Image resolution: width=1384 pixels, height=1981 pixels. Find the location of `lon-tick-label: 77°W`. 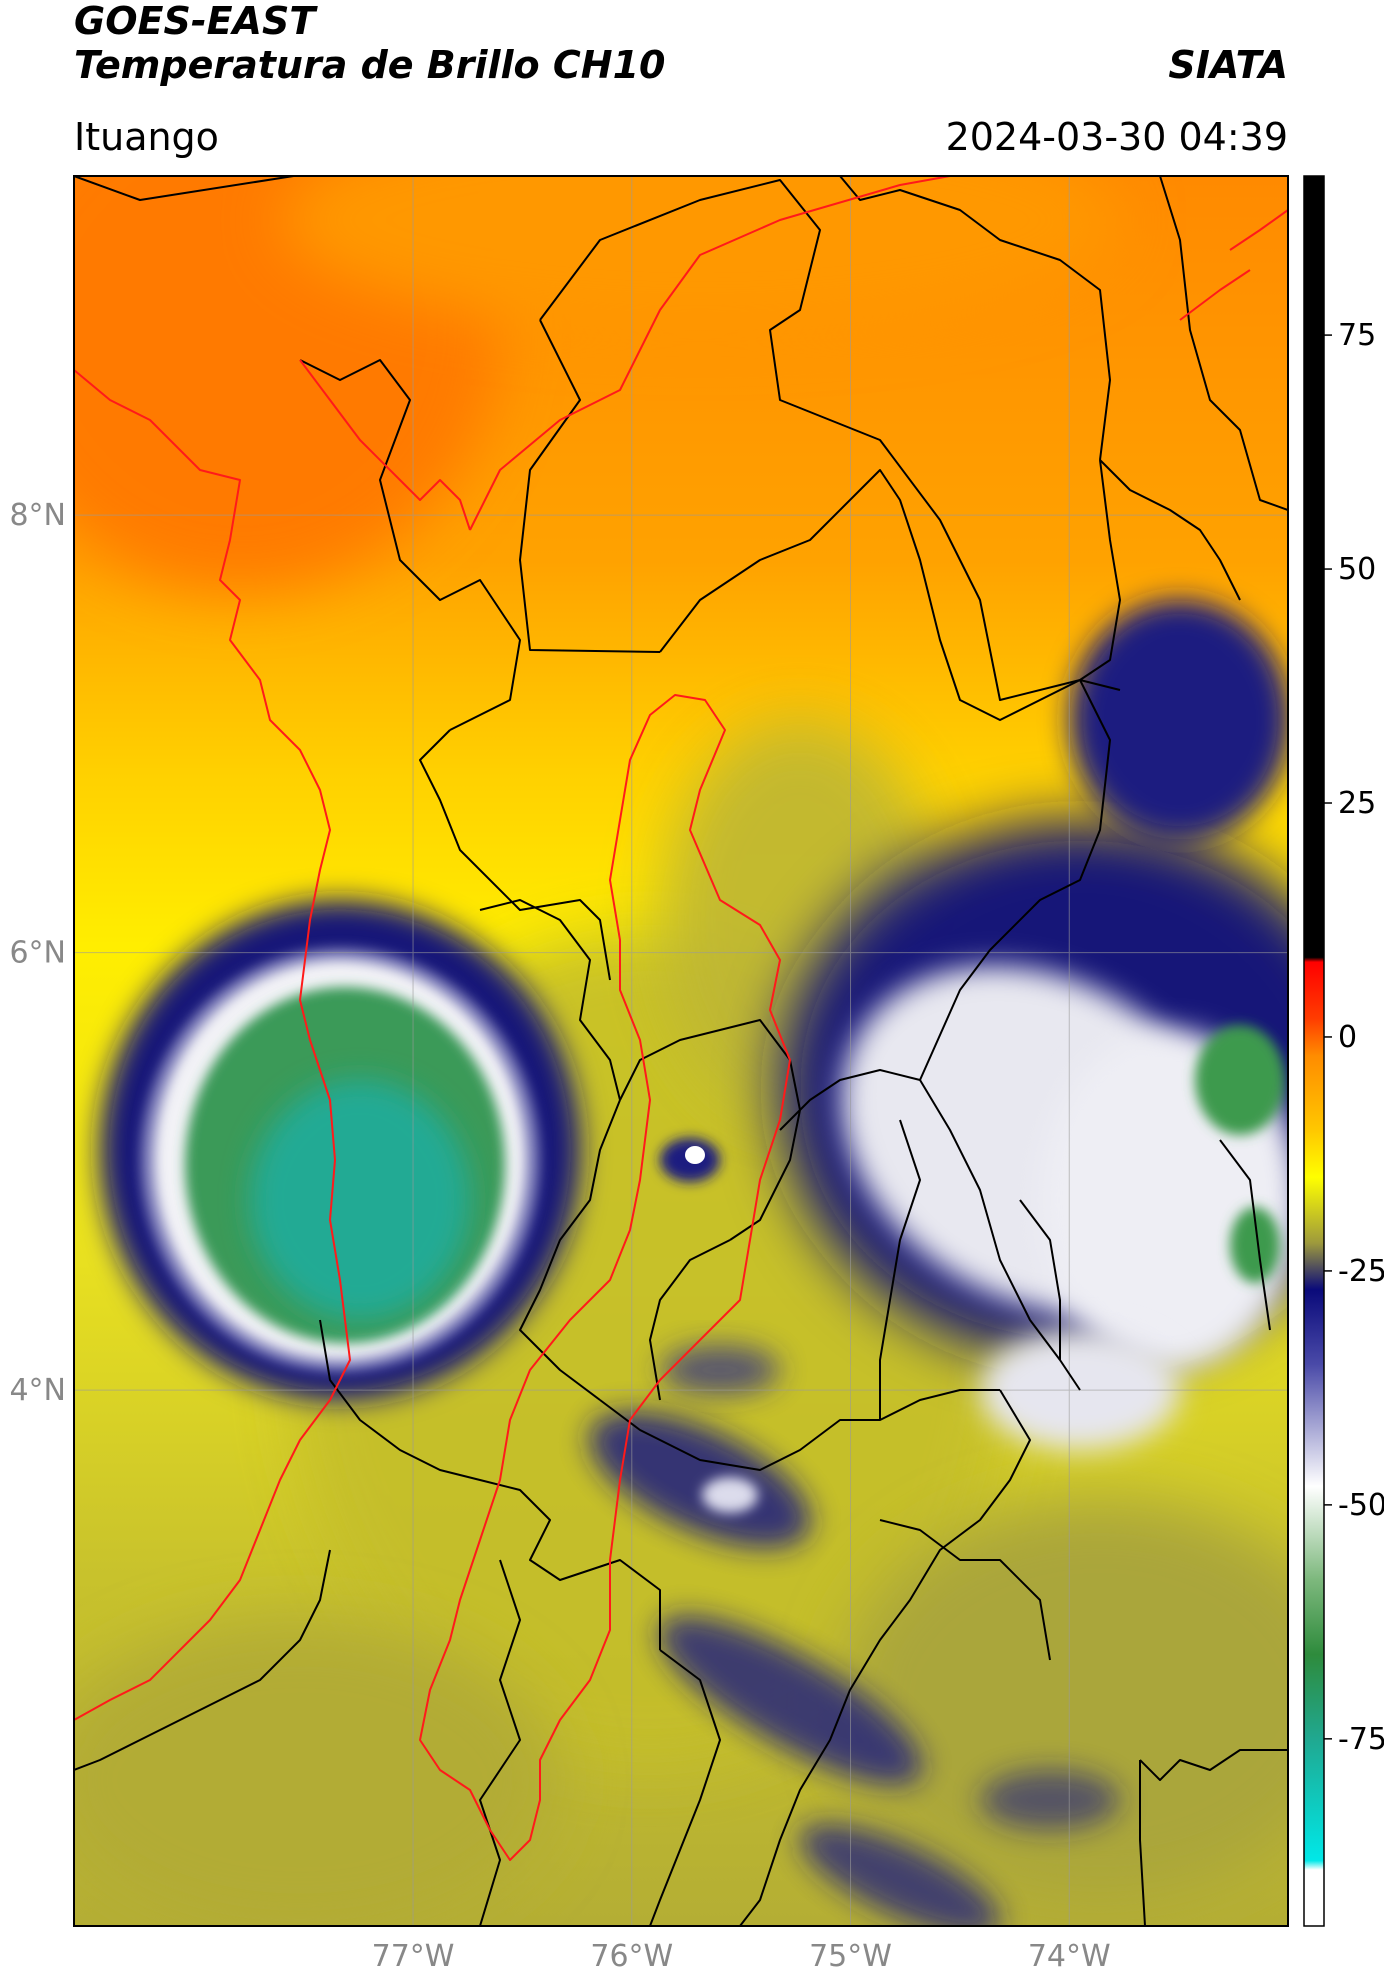

lon-tick-label: 77°W is located at coordinates (413, 1956).